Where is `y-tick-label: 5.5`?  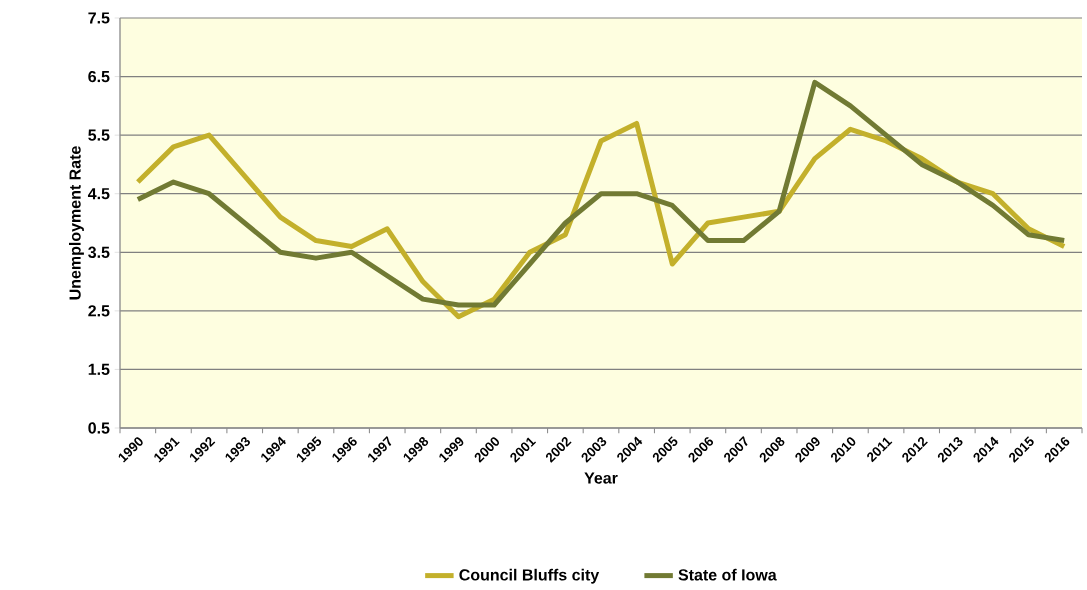 y-tick-label: 5.5 is located at coordinates (99, 135).